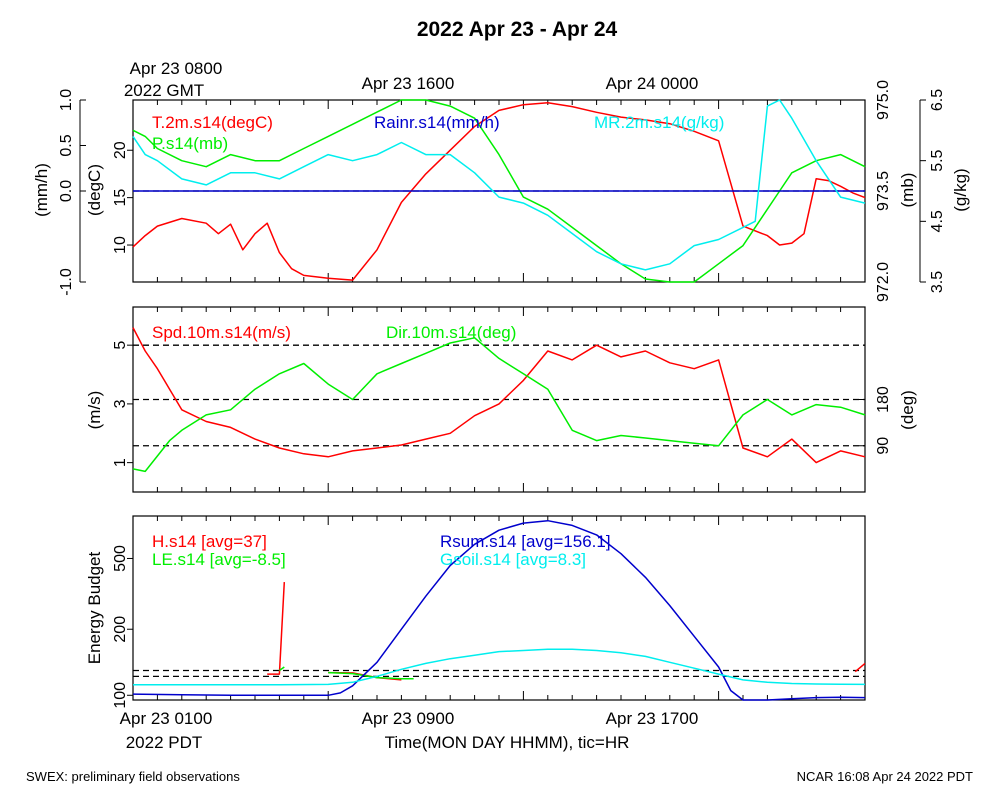 Image resolution: width=1000 pixels, height=800 pixels. I want to click on top-time-label-year: 2022 GMT, so click(164, 90).